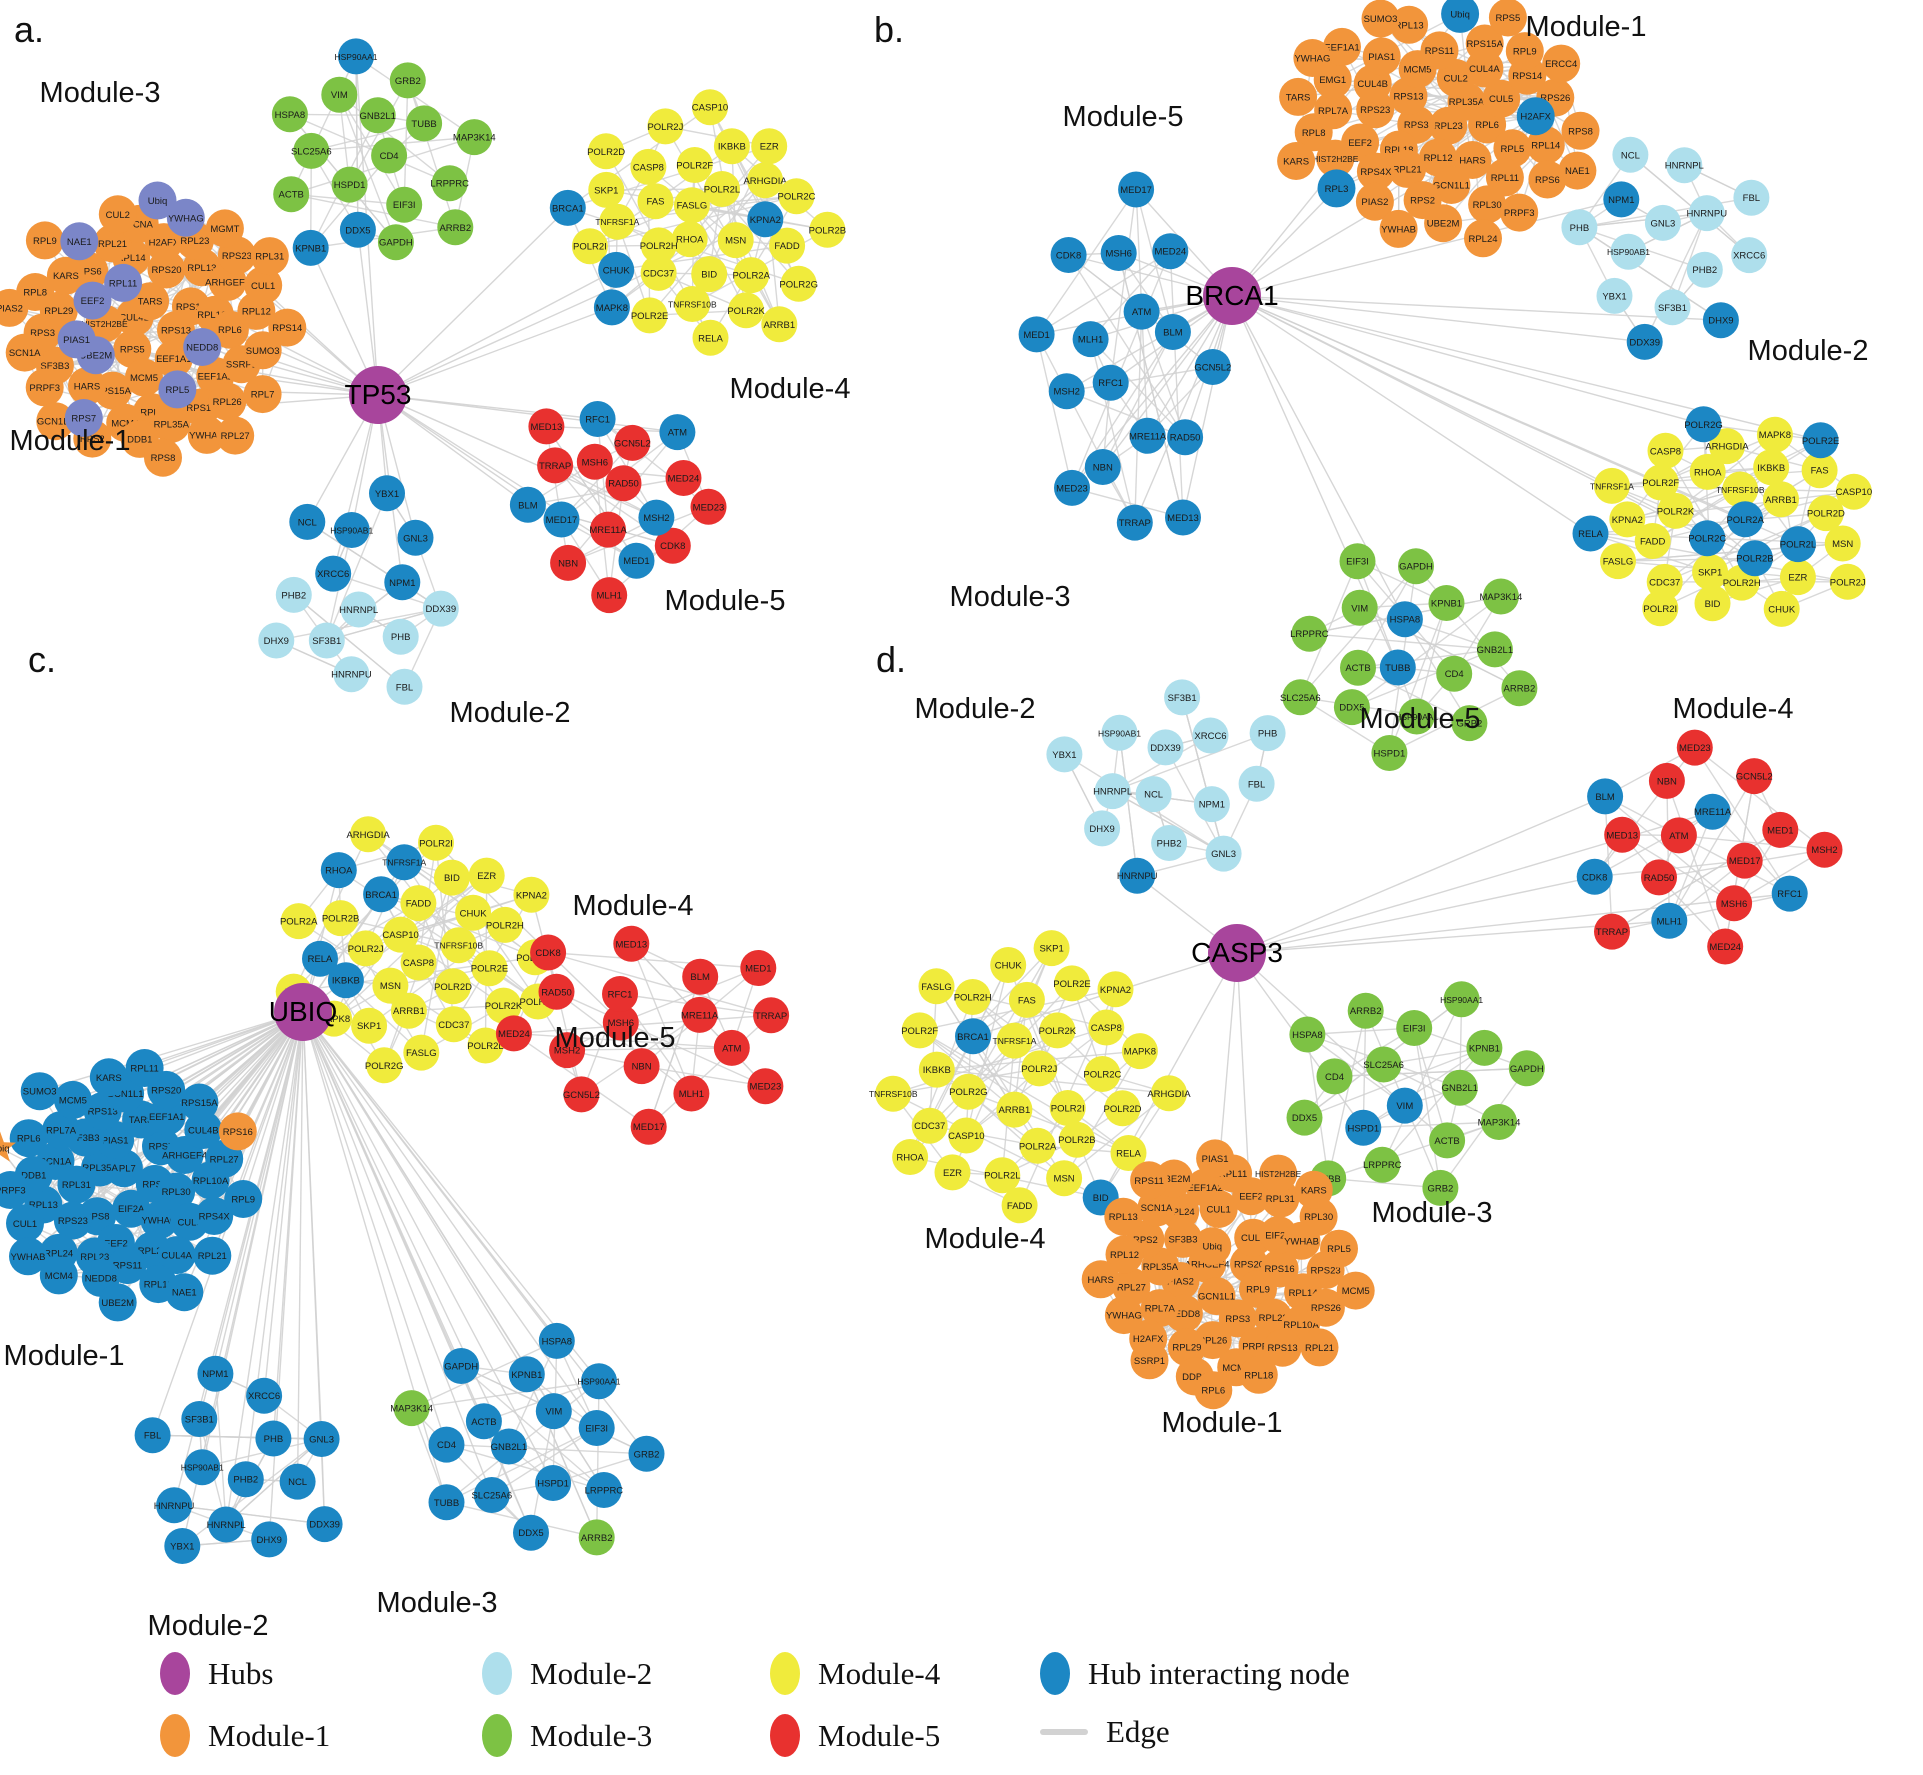 Image resolution: width=1923 pixels, height=1775 pixels. I want to click on node-label: RPL24, so click(1482, 239).